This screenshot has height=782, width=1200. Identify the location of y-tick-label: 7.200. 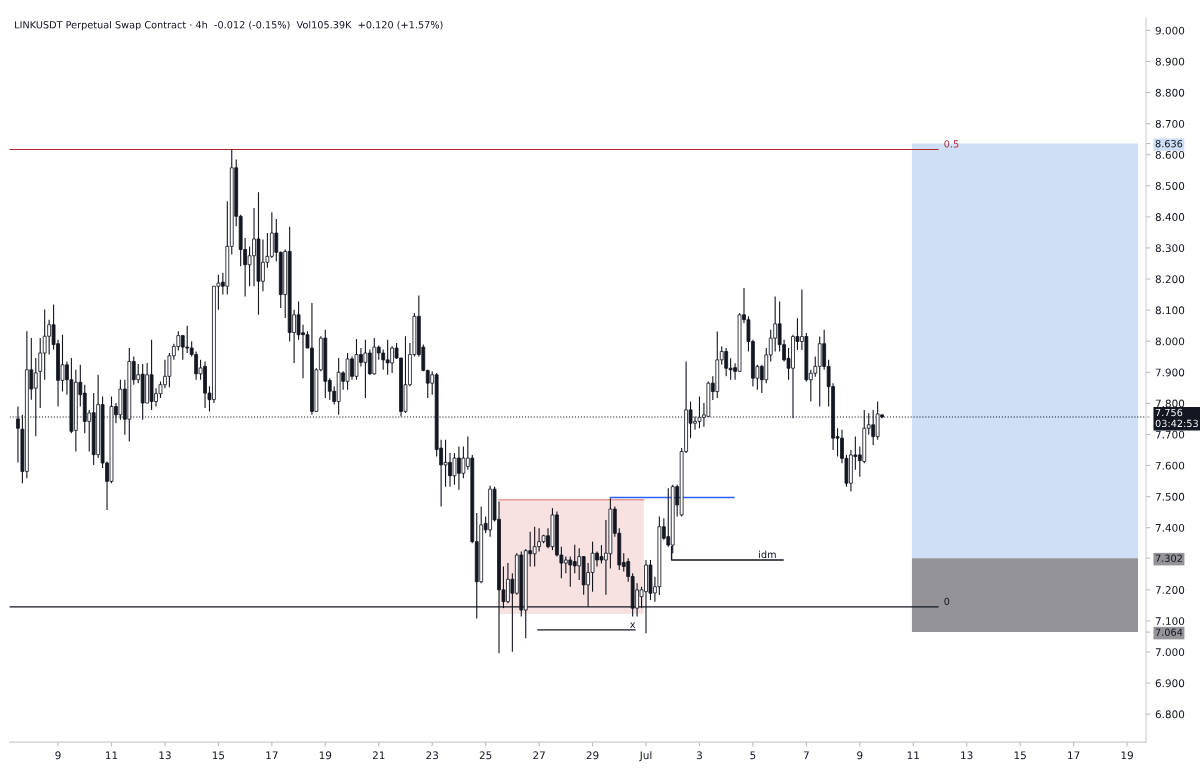
(1170, 590).